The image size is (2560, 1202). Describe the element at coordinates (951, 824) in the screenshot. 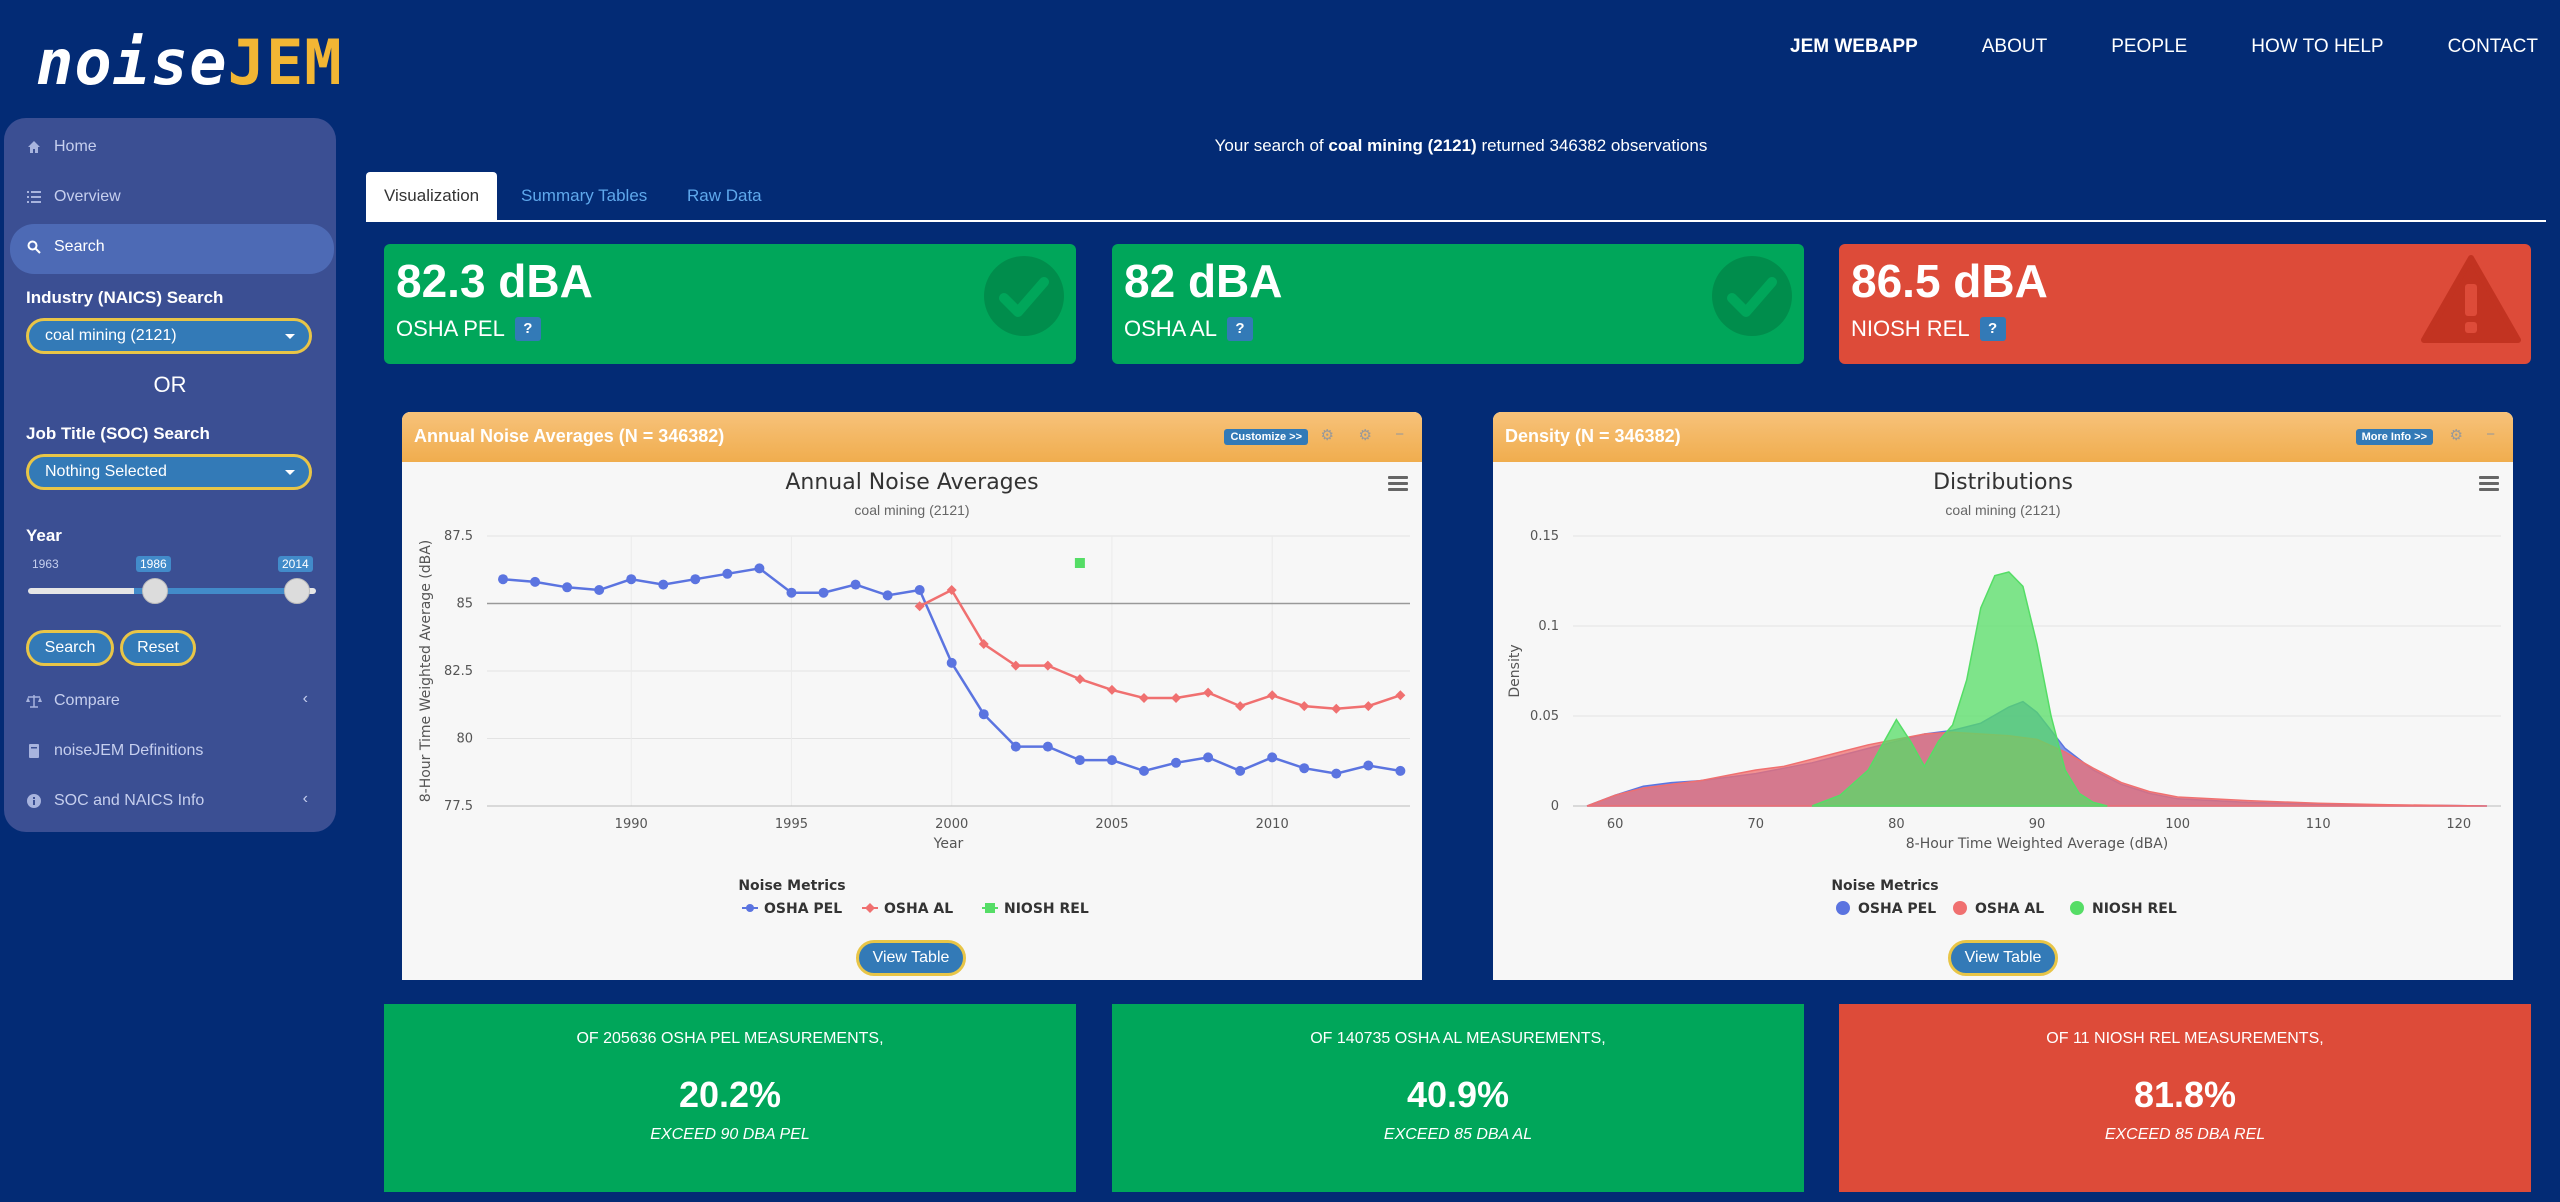

I see `x-tick-label: 2000` at that location.